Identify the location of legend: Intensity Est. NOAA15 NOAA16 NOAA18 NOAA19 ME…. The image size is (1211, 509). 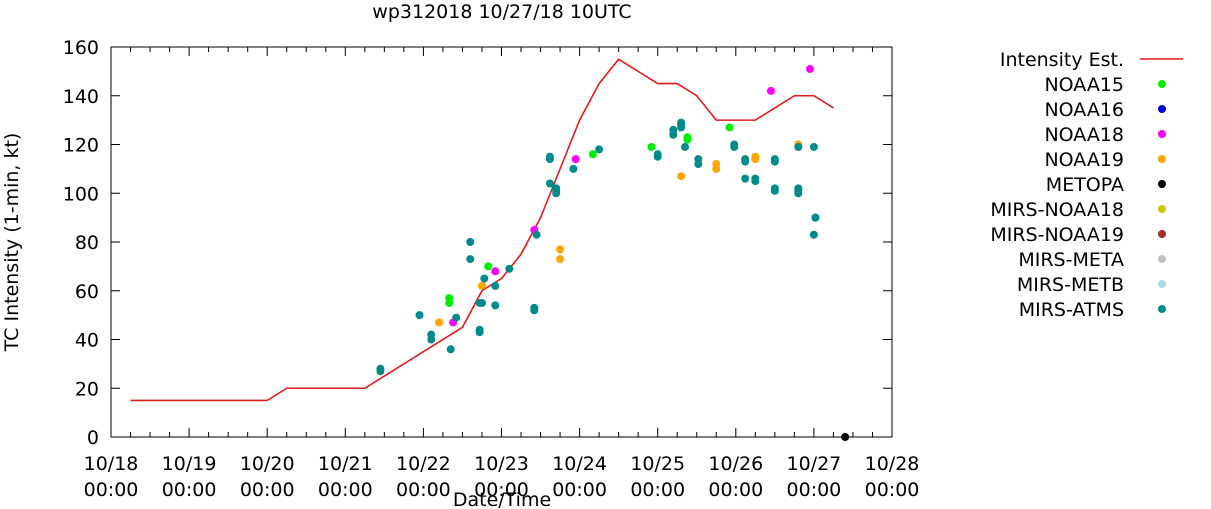
(1086, 185).